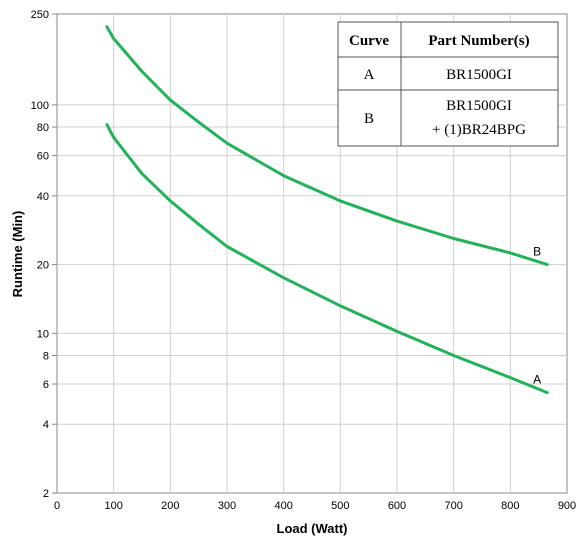 This screenshot has height=540, width=581. Describe the element at coordinates (46, 425) in the screenshot. I see `y-tick-label: 4` at that location.